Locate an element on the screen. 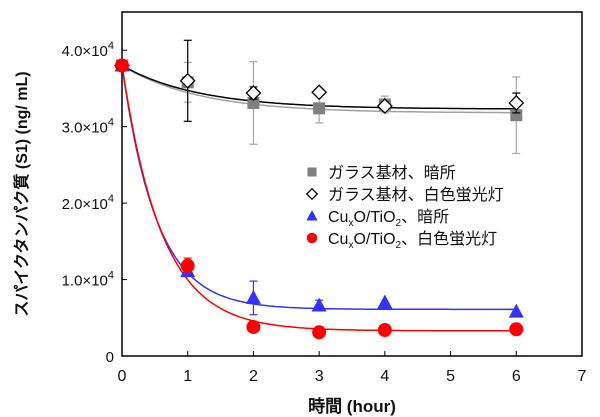 This screenshot has width=600, height=417. y-tick-mantissa: 0 is located at coordinates (110, 357).